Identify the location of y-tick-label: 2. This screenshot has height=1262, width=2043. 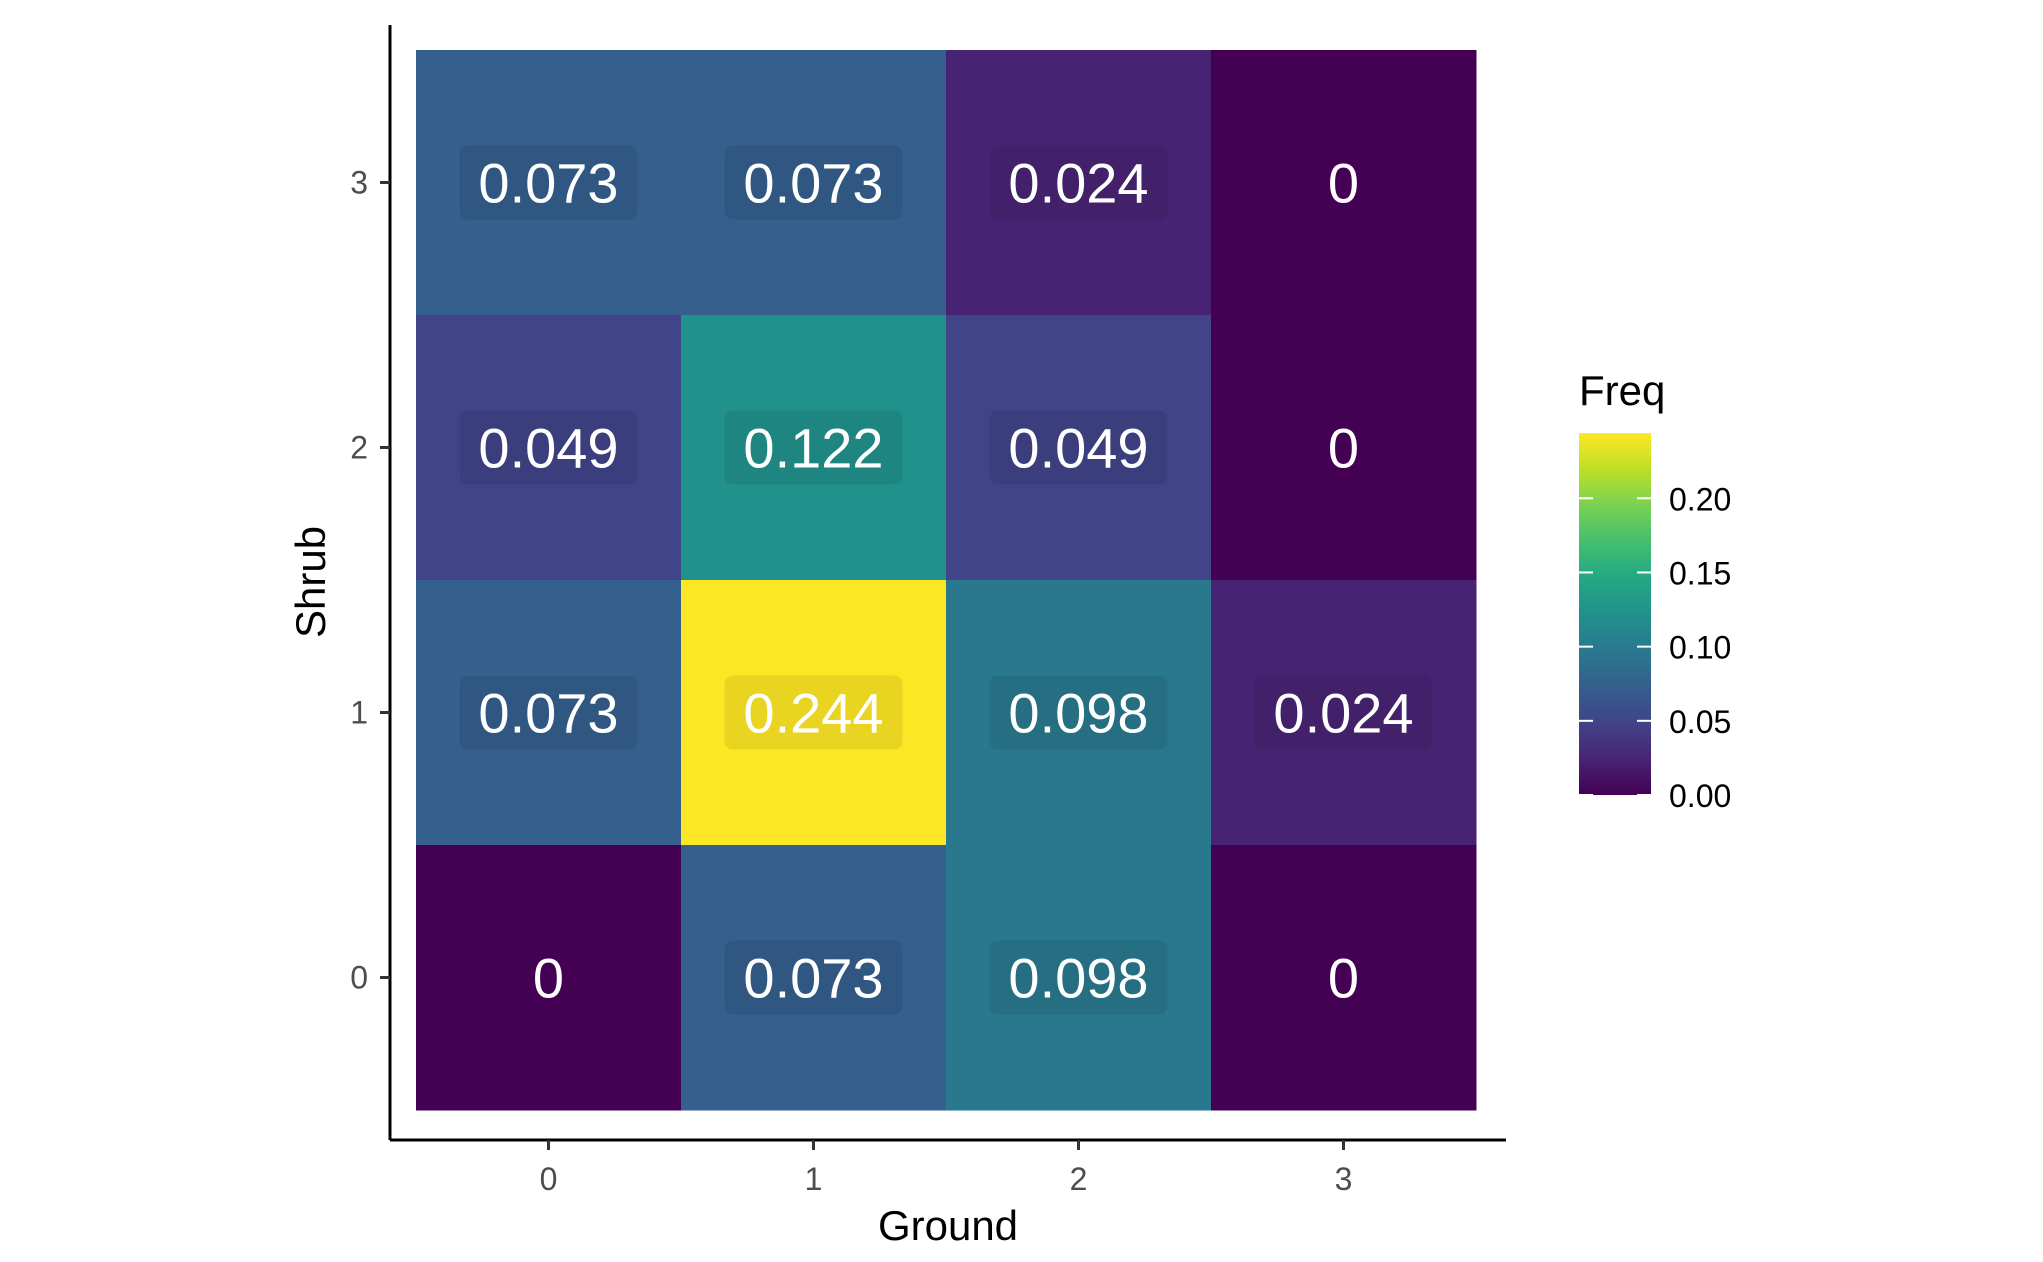
(359, 448).